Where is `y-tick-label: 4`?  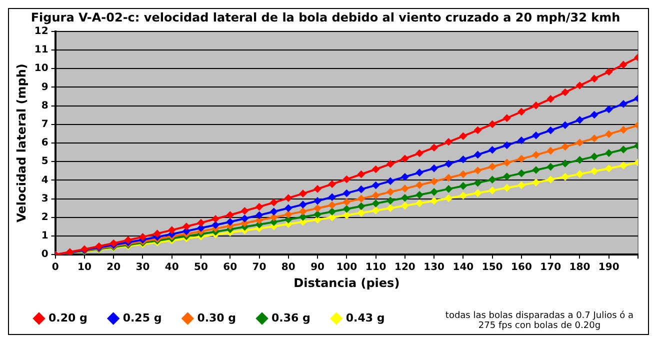
y-tick-label: 4 is located at coordinates (44, 180).